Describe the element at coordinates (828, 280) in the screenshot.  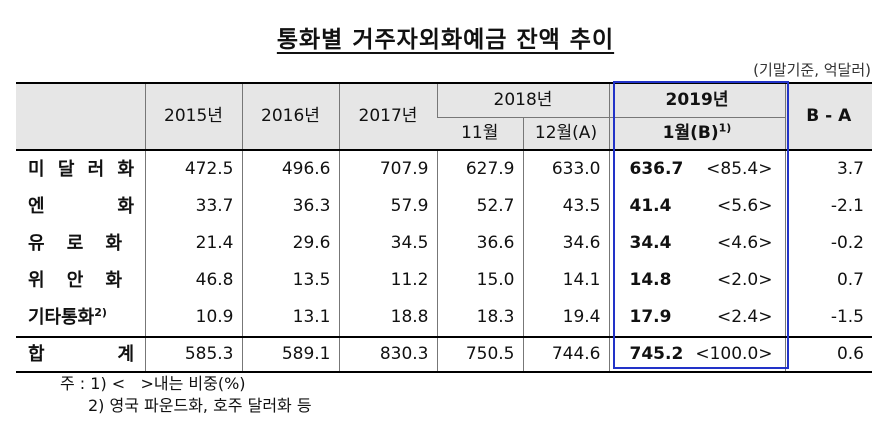
I see `cell-diff: 0.7` at that location.